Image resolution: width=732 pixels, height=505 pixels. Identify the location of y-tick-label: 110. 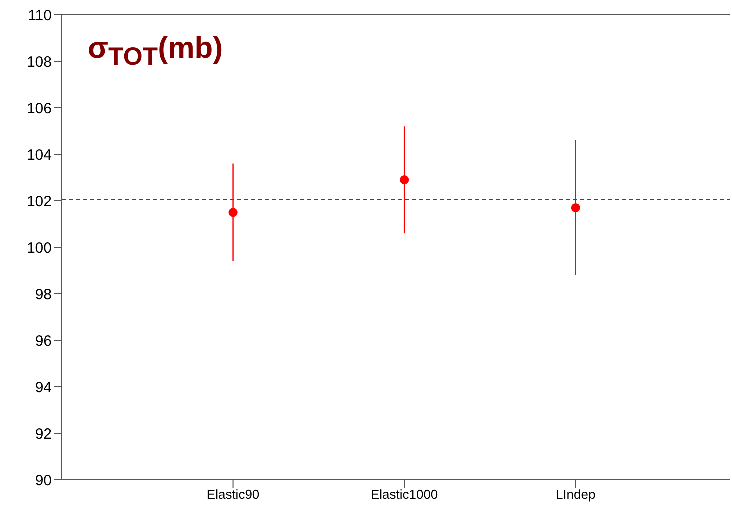
(40, 15).